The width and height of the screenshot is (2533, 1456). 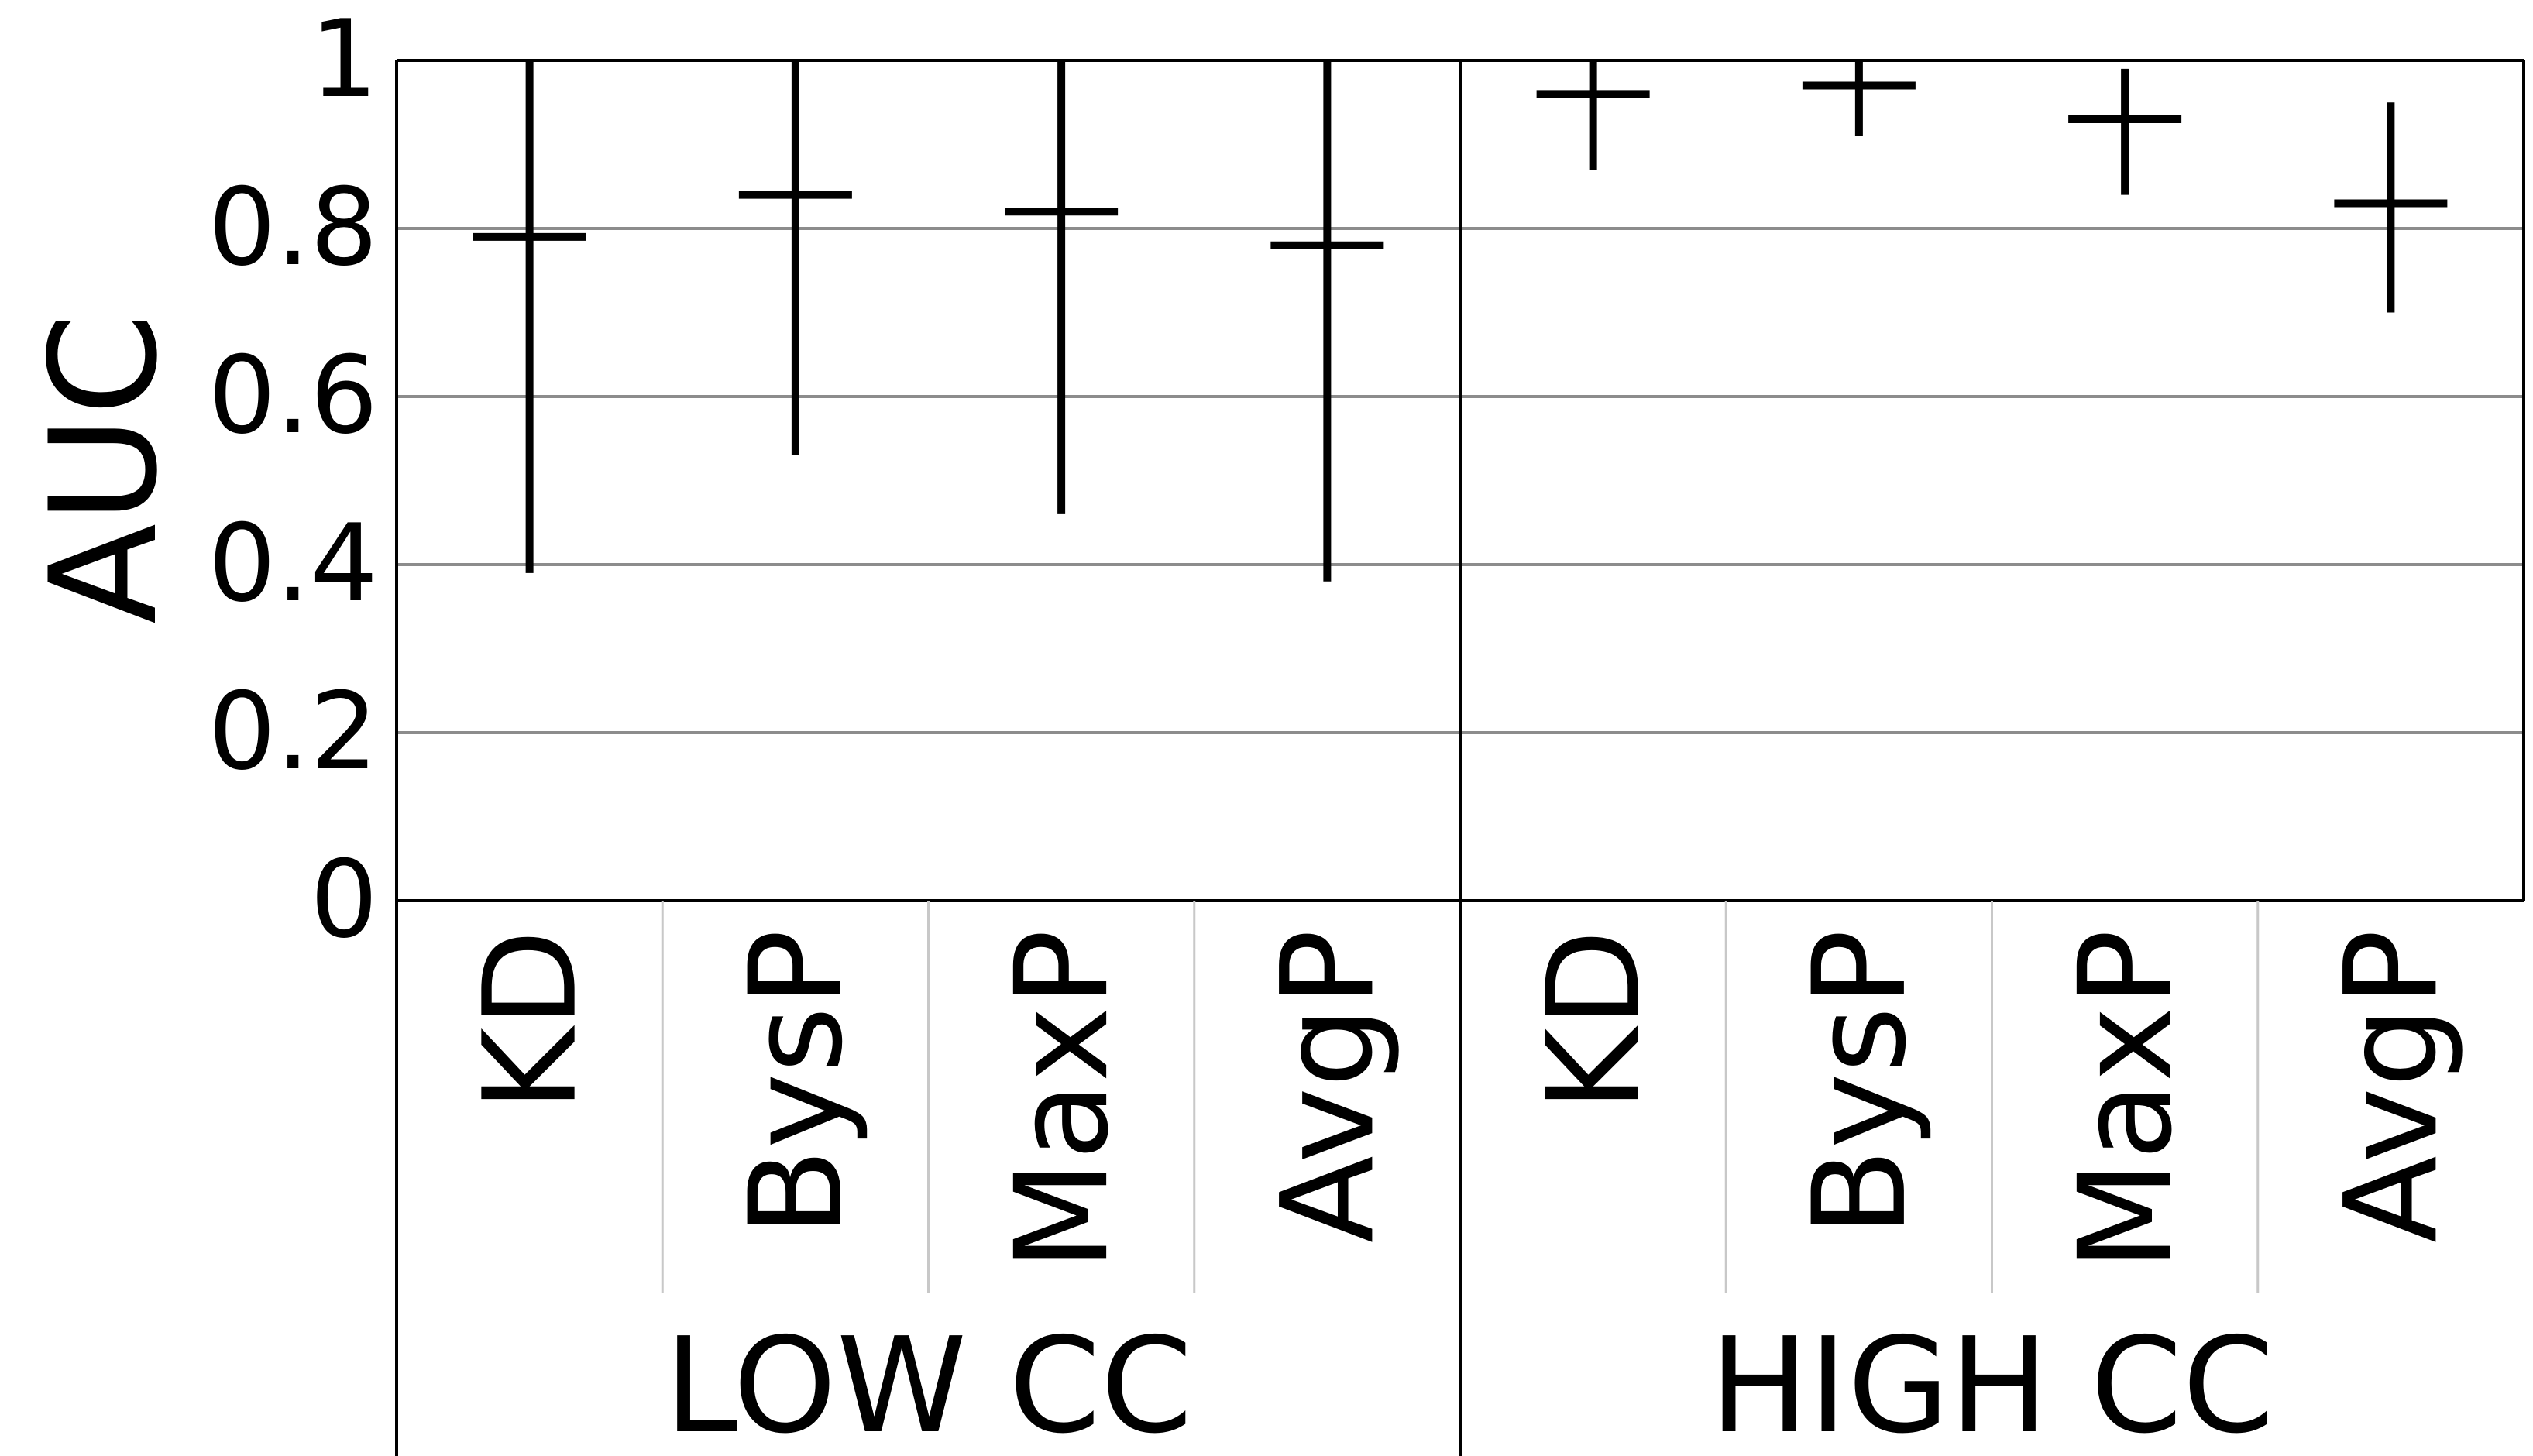 What do you see at coordinates (293, 227) in the screenshot?
I see `y-tick-label: 0.8` at bounding box center [293, 227].